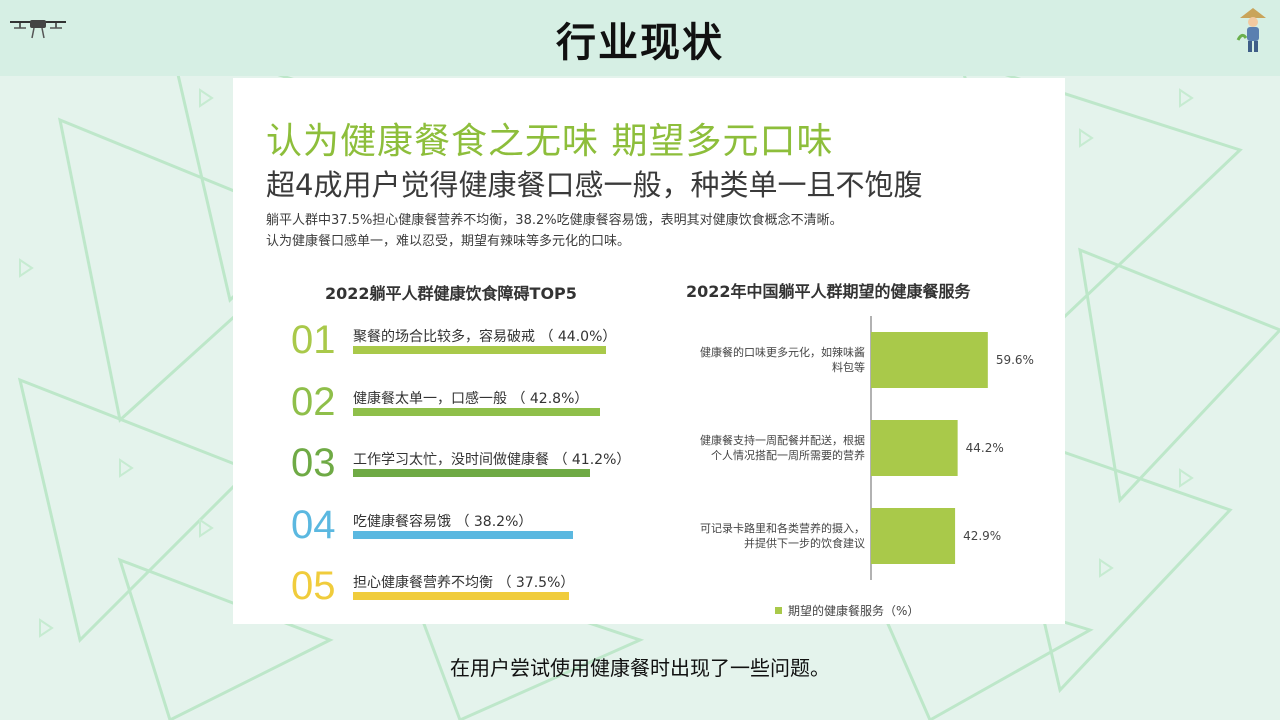 This screenshot has height=720, width=1280. Describe the element at coordinates (443, 521) in the screenshot. I see `obstacle-label: 吃健康餐容易饿 （ 38.2%）` at that location.